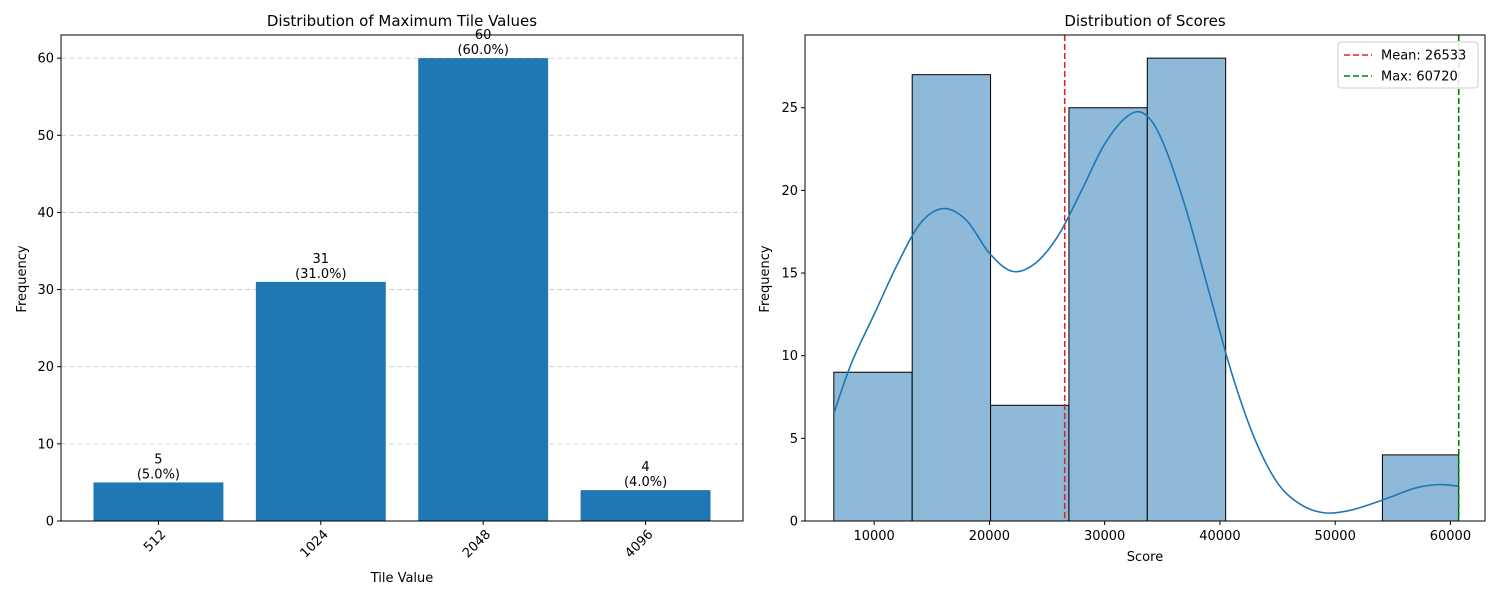 This screenshot has height=604, width=1500. I want to click on y-ticks: 0 10 20 30 40 50 60, so click(49, 291).